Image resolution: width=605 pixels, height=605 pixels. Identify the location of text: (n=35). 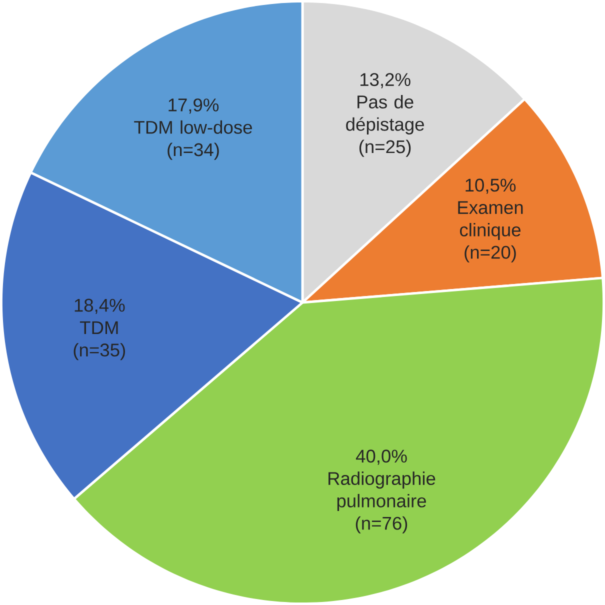
(99, 351).